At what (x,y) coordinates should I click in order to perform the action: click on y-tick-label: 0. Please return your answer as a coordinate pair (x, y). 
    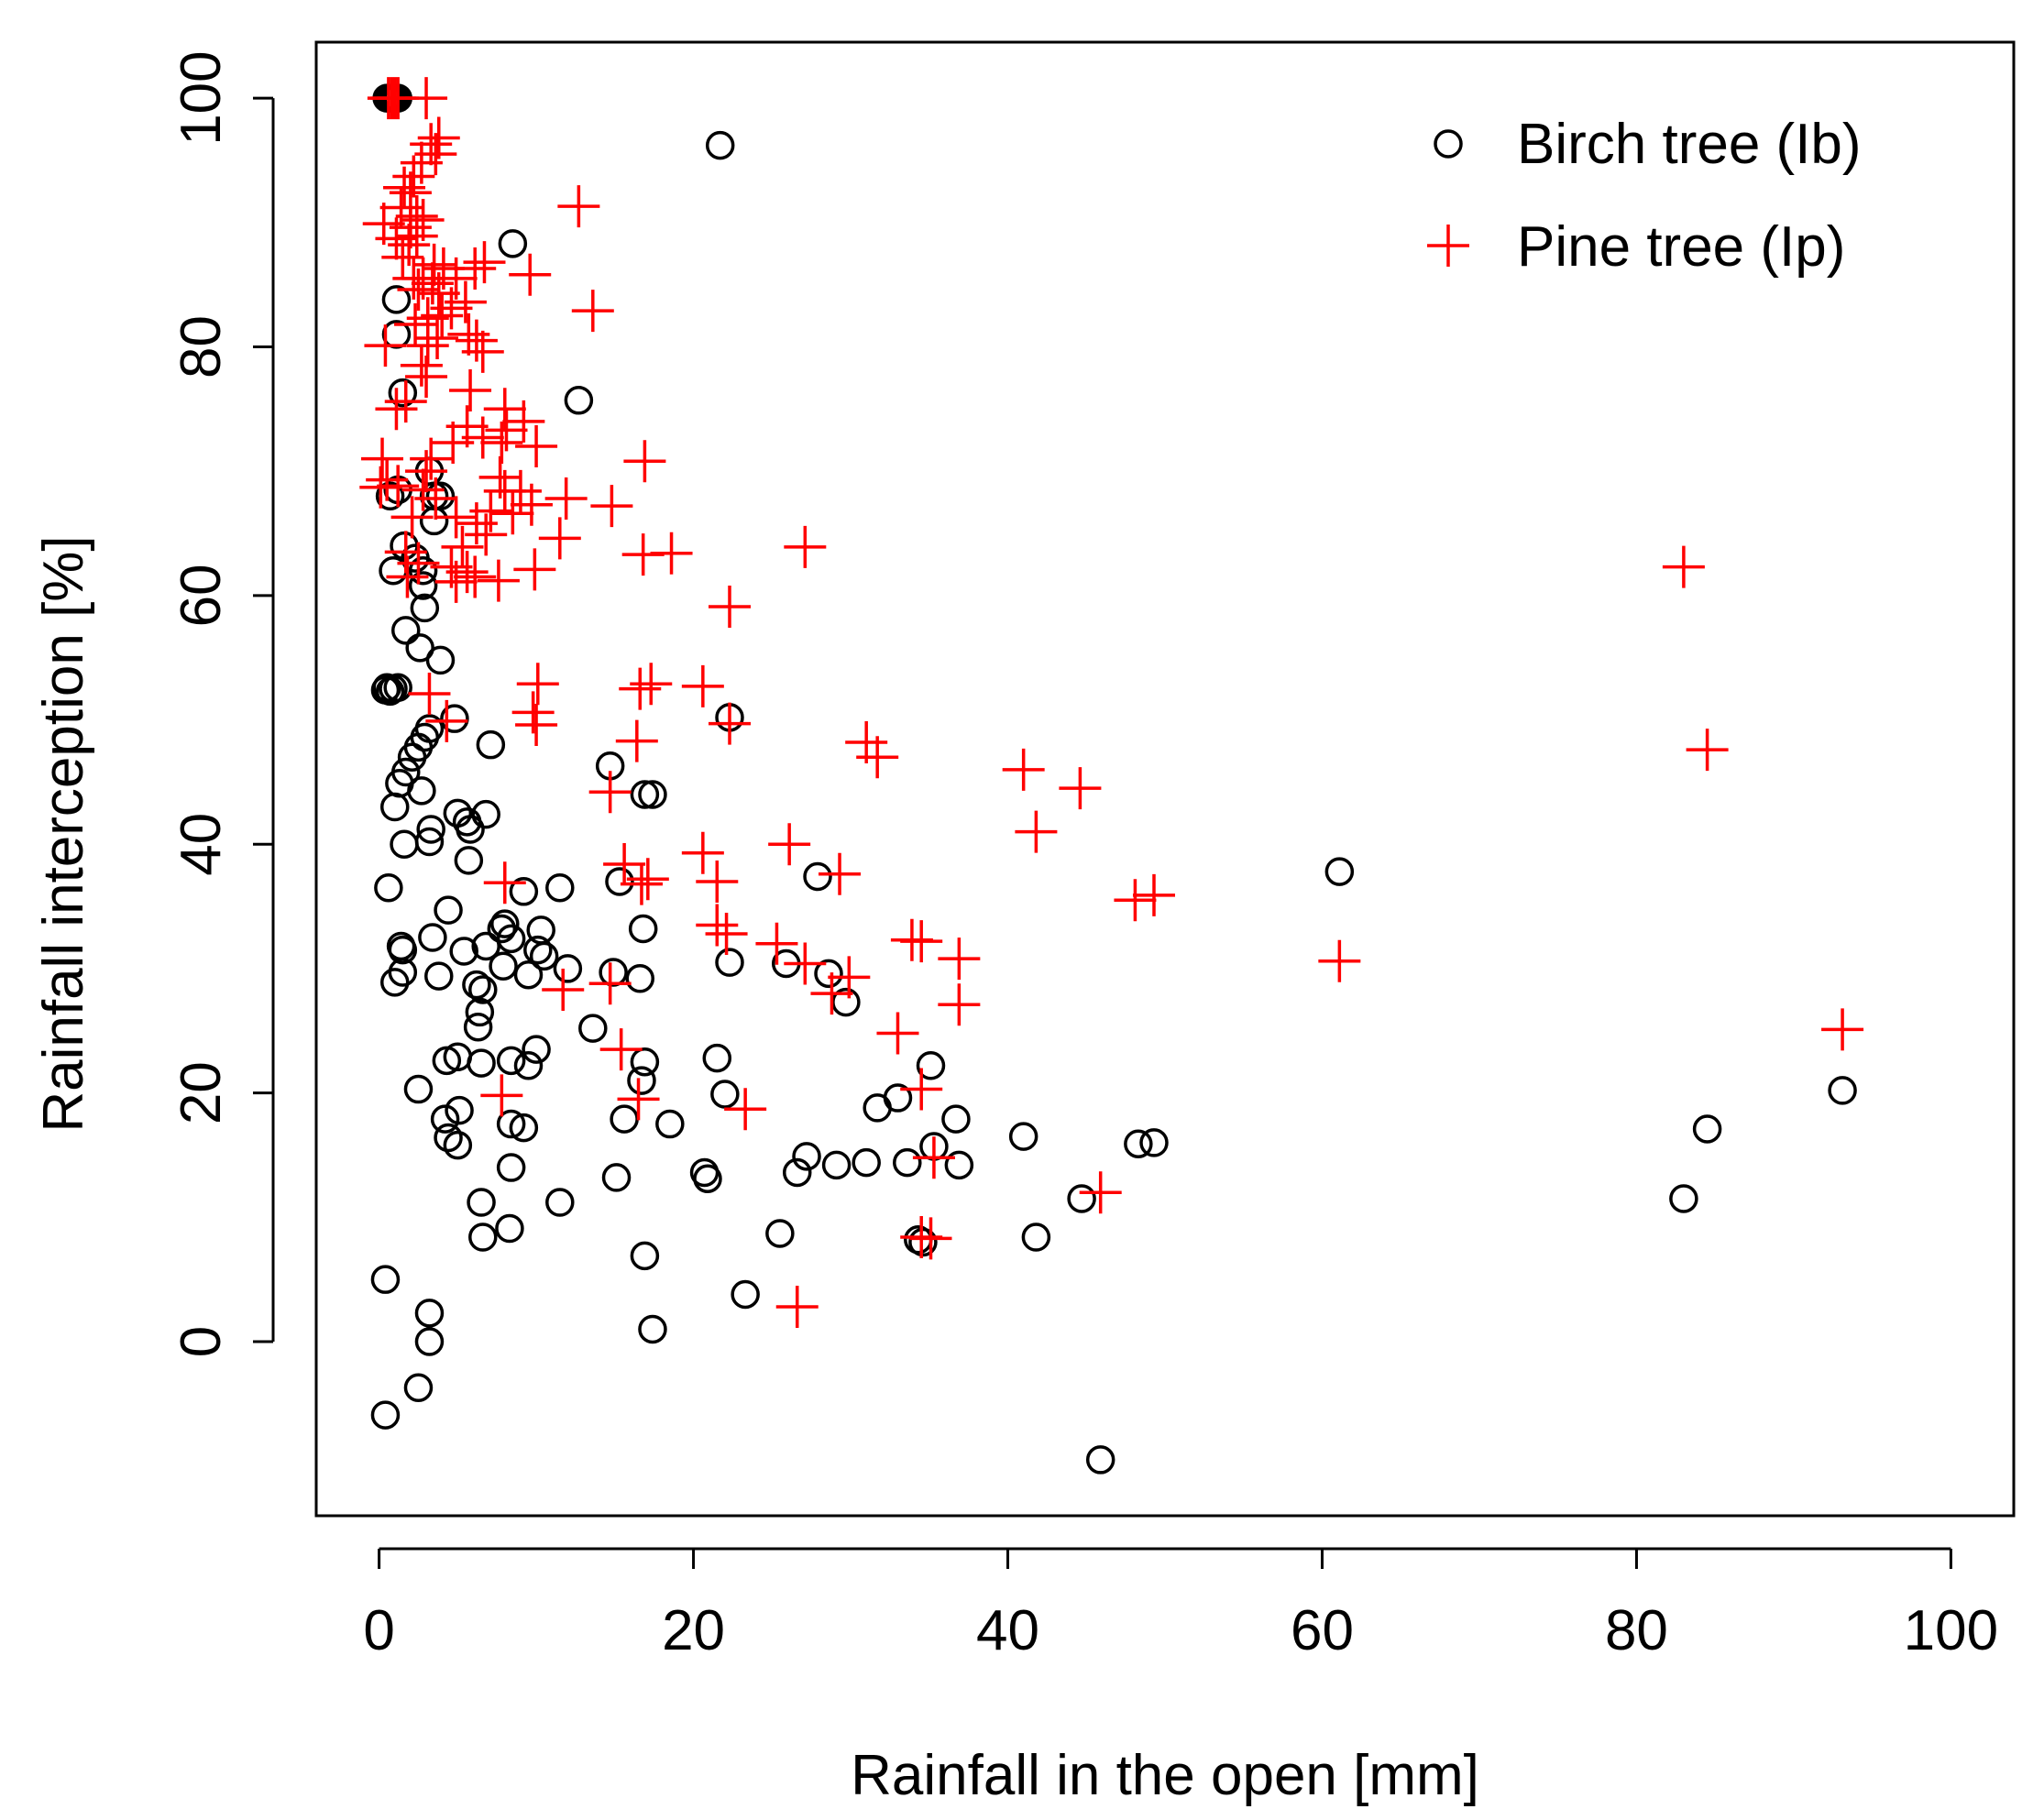
    Looking at the image, I should click on (202, 1341).